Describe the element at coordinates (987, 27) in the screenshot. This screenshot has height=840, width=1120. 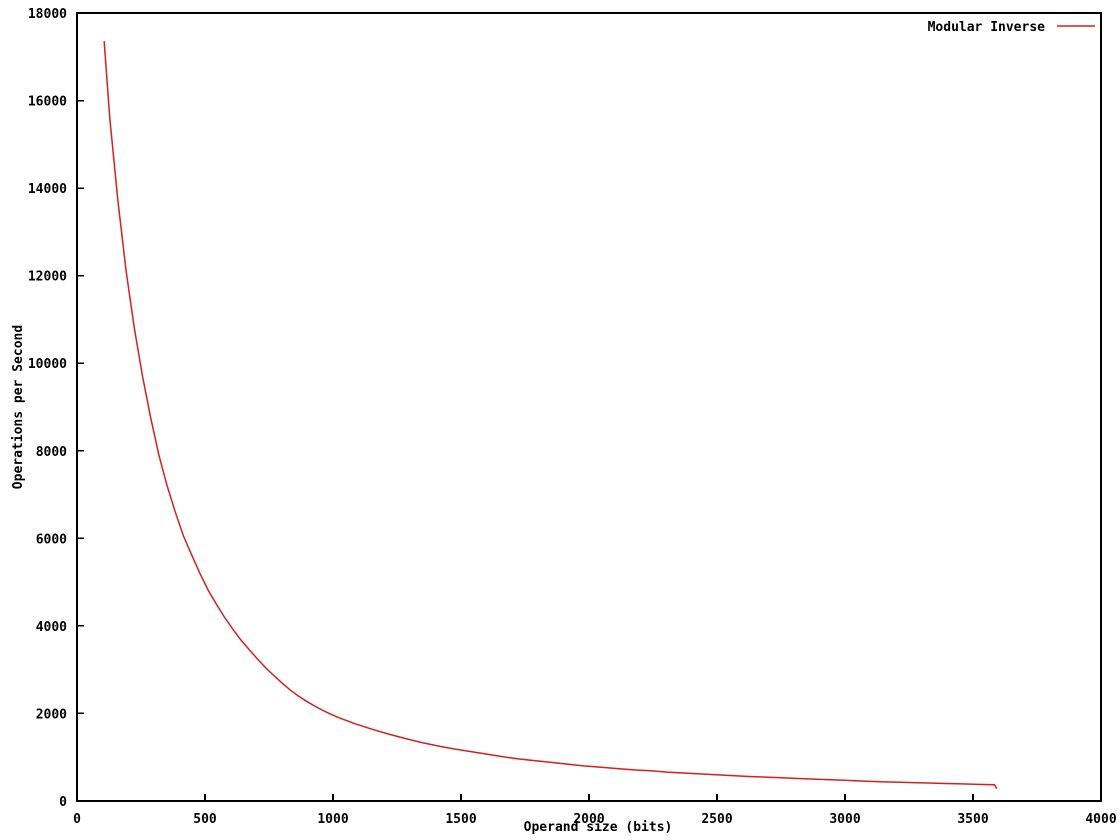
I see `legend-entry-label: Modular Inverse` at that location.